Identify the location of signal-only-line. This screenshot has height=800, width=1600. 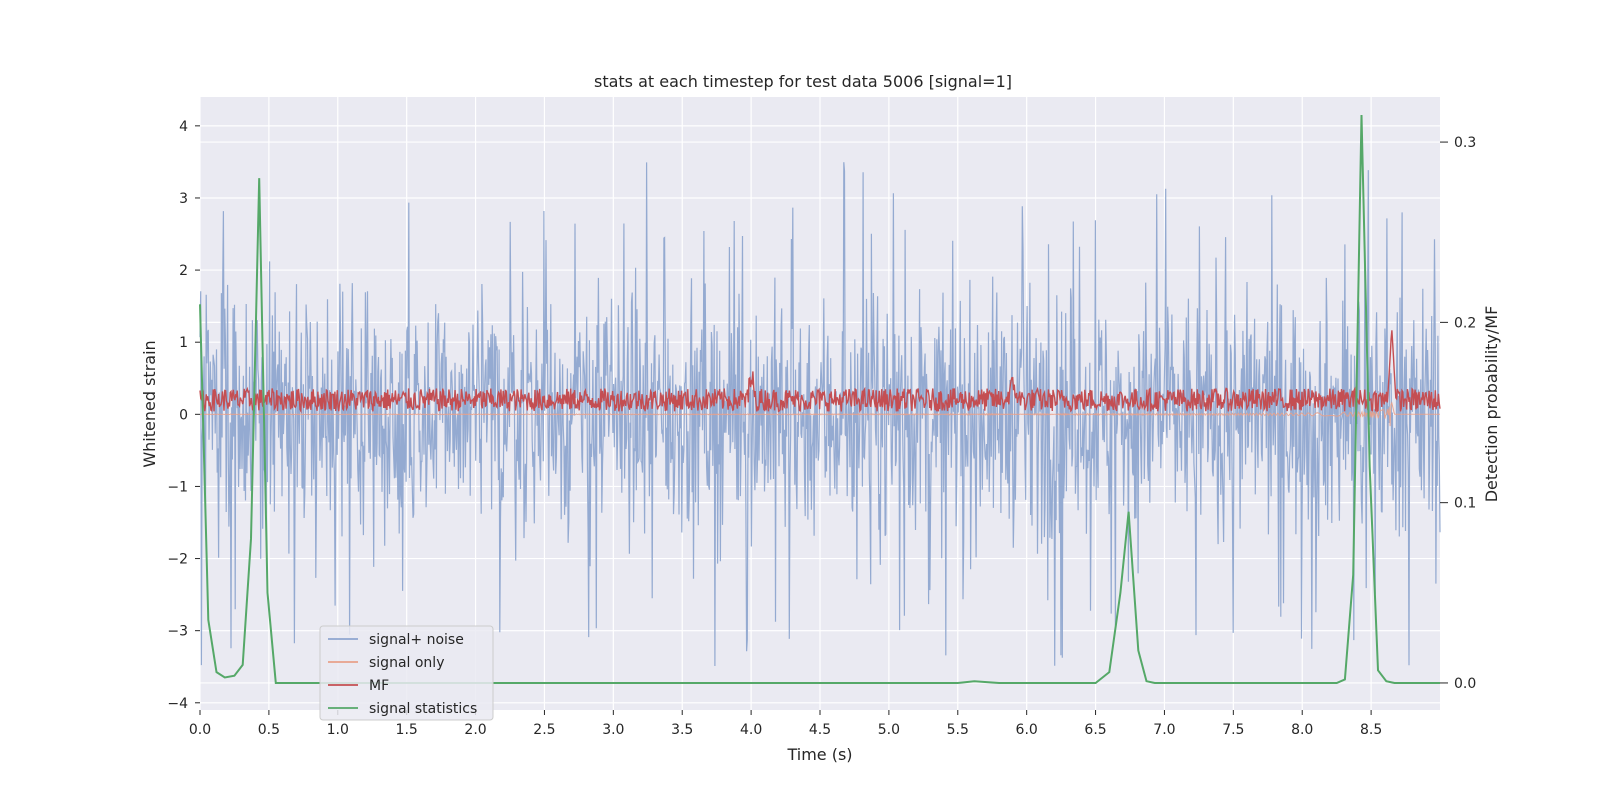
(819, 414).